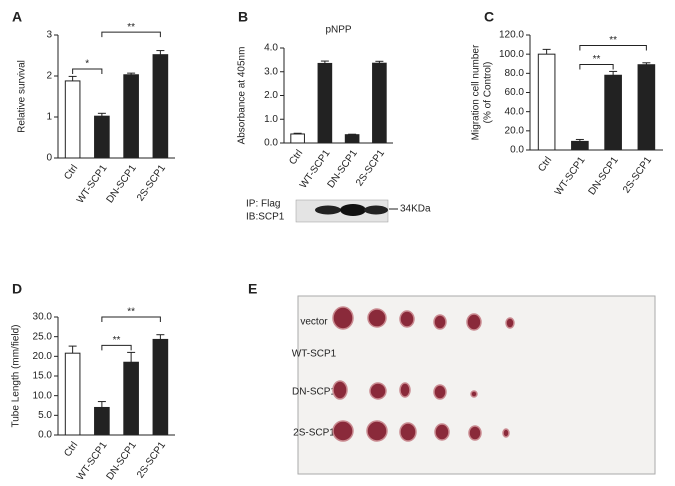 The height and width of the screenshot is (486, 675). What do you see at coordinates (570, 176) in the screenshot?
I see `x-tick-label: WT-SCP1` at bounding box center [570, 176].